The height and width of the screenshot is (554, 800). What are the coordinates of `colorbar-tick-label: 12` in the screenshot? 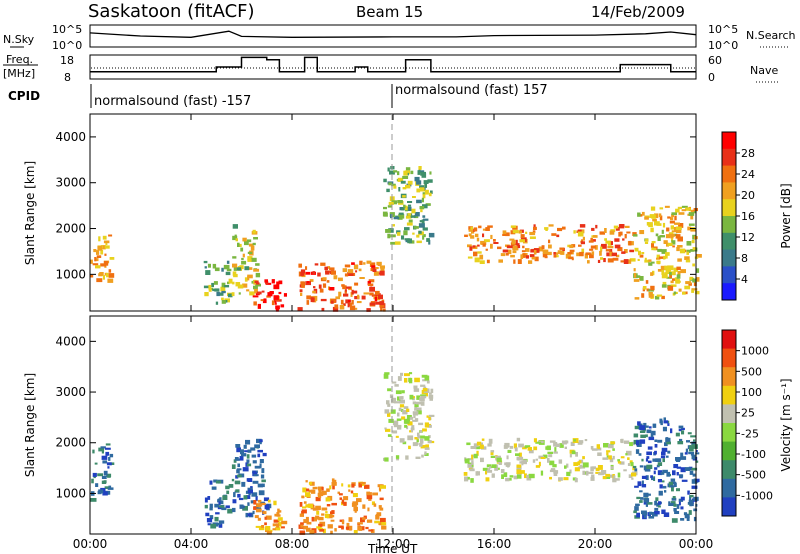 It's located at (748, 237).